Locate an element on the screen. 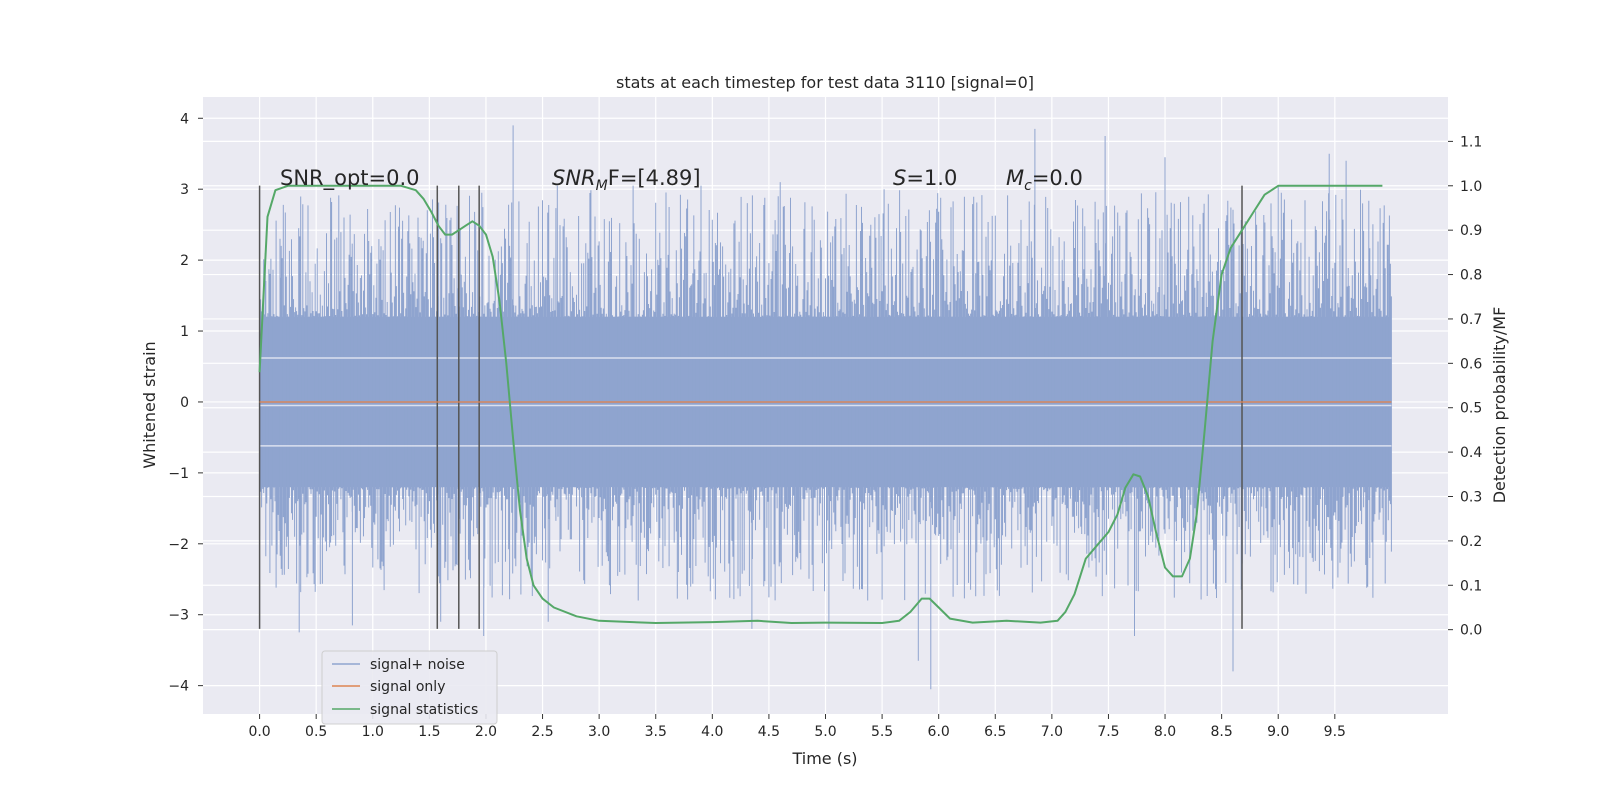  x-tick-label: 1.0 is located at coordinates (373, 732).